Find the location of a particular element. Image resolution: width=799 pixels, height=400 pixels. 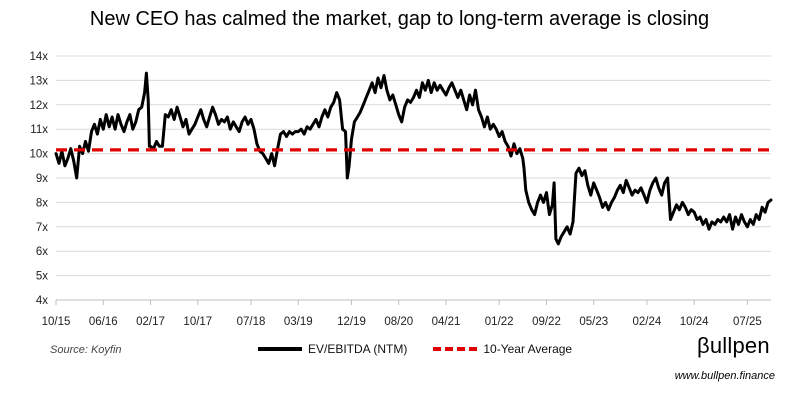

y-tick-label: 10x is located at coordinates (38, 155).